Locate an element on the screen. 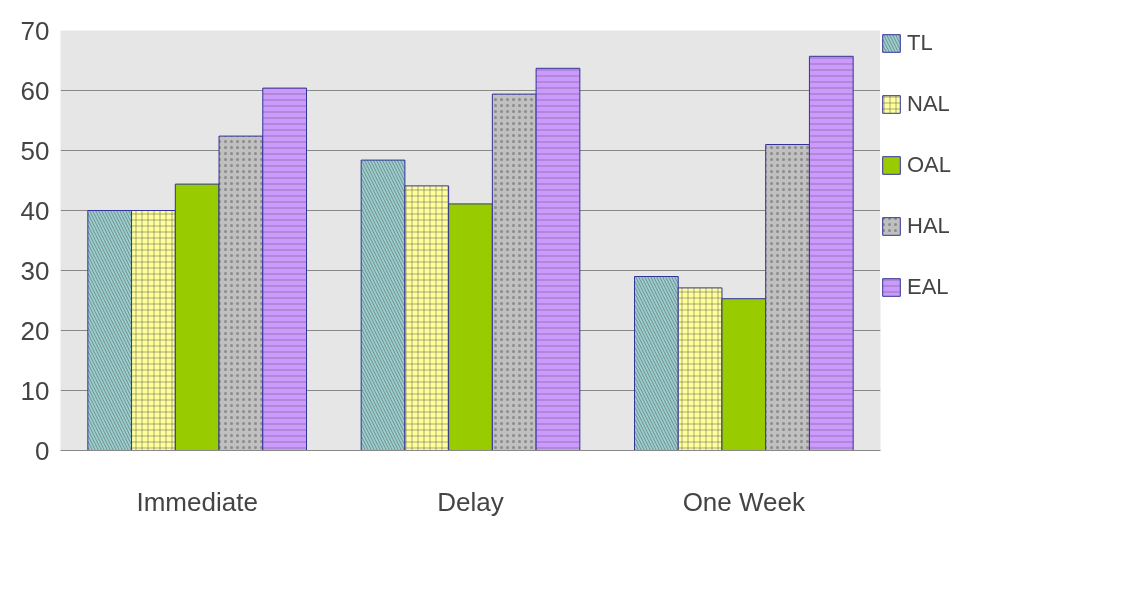 The width and height of the screenshot is (1138, 599). x-tick-label: One Week is located at coordinates (744, 501).